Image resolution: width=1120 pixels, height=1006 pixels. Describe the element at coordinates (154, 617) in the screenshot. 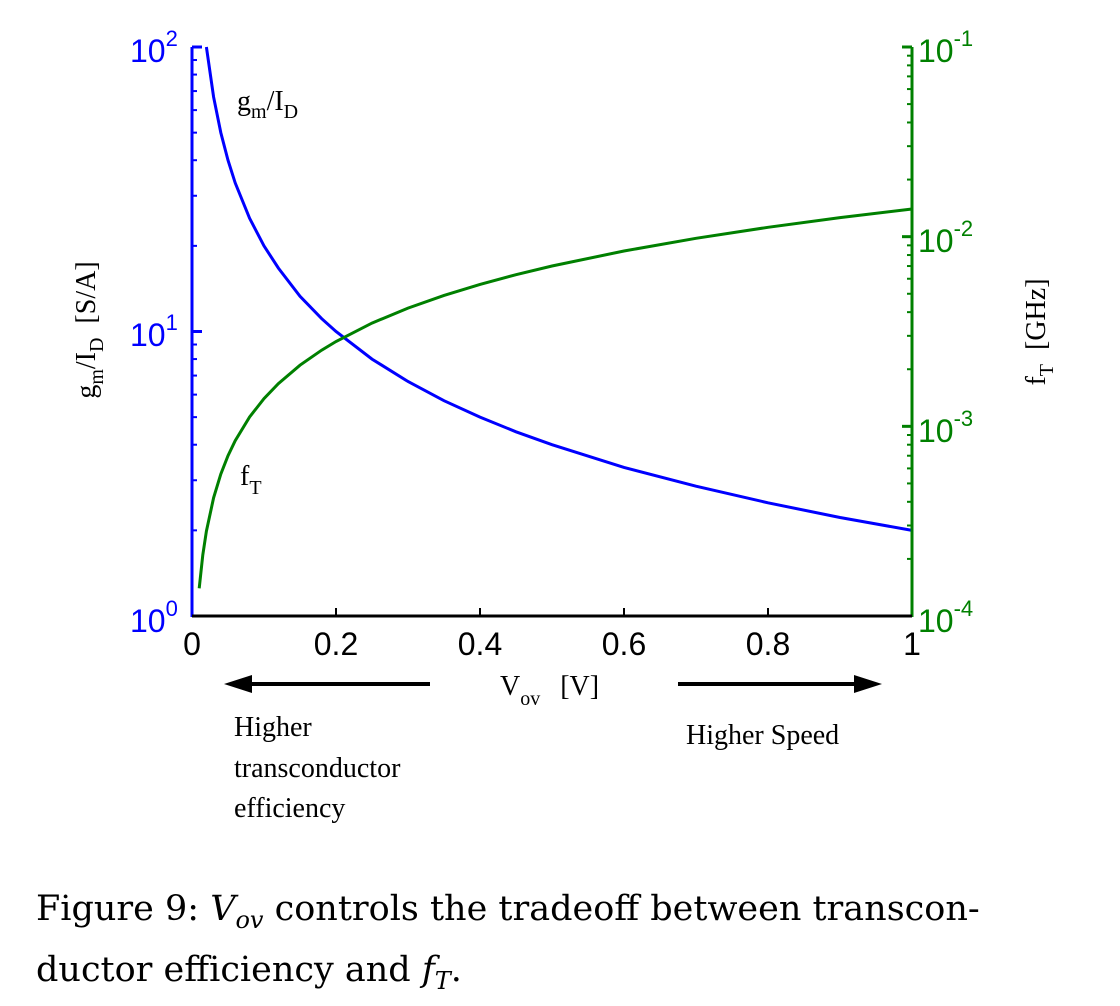

I see `left-y-tick-label: 10⁰` at that location.